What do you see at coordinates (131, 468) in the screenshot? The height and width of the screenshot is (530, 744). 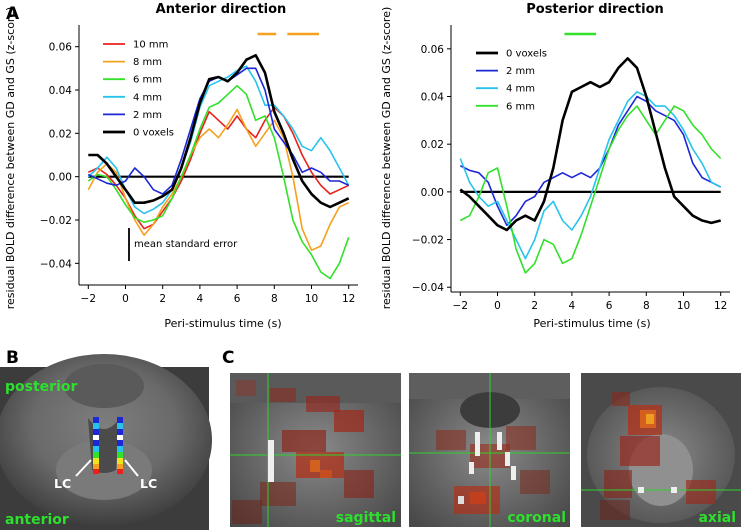 I see `lc-pointer-right` at bounding box center [131, 468].